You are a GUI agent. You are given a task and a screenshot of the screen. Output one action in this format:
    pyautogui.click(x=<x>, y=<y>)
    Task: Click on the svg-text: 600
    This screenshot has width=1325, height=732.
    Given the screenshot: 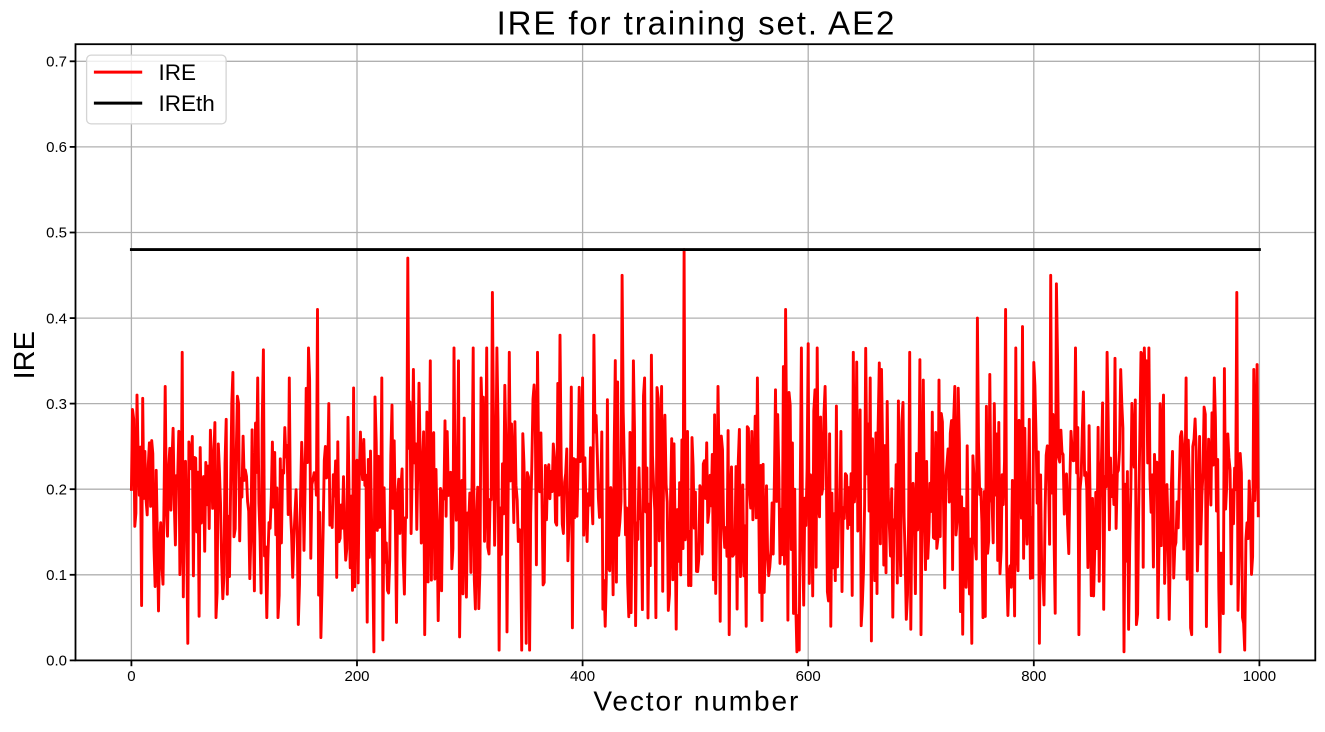 What is the action you would take?
    pyautogui.click(x=808, y=676)
    